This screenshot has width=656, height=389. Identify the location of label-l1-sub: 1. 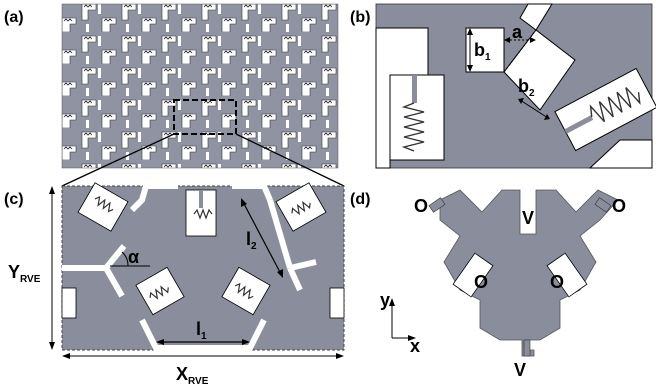
(204, 336).